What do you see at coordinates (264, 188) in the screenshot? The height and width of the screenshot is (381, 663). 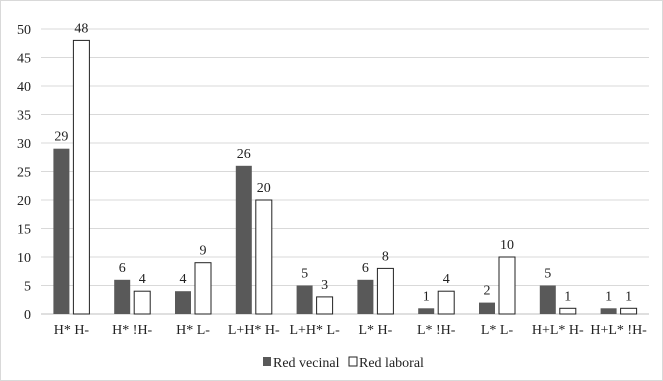 I see `data-label: 20` at bounding box center [264, 188].